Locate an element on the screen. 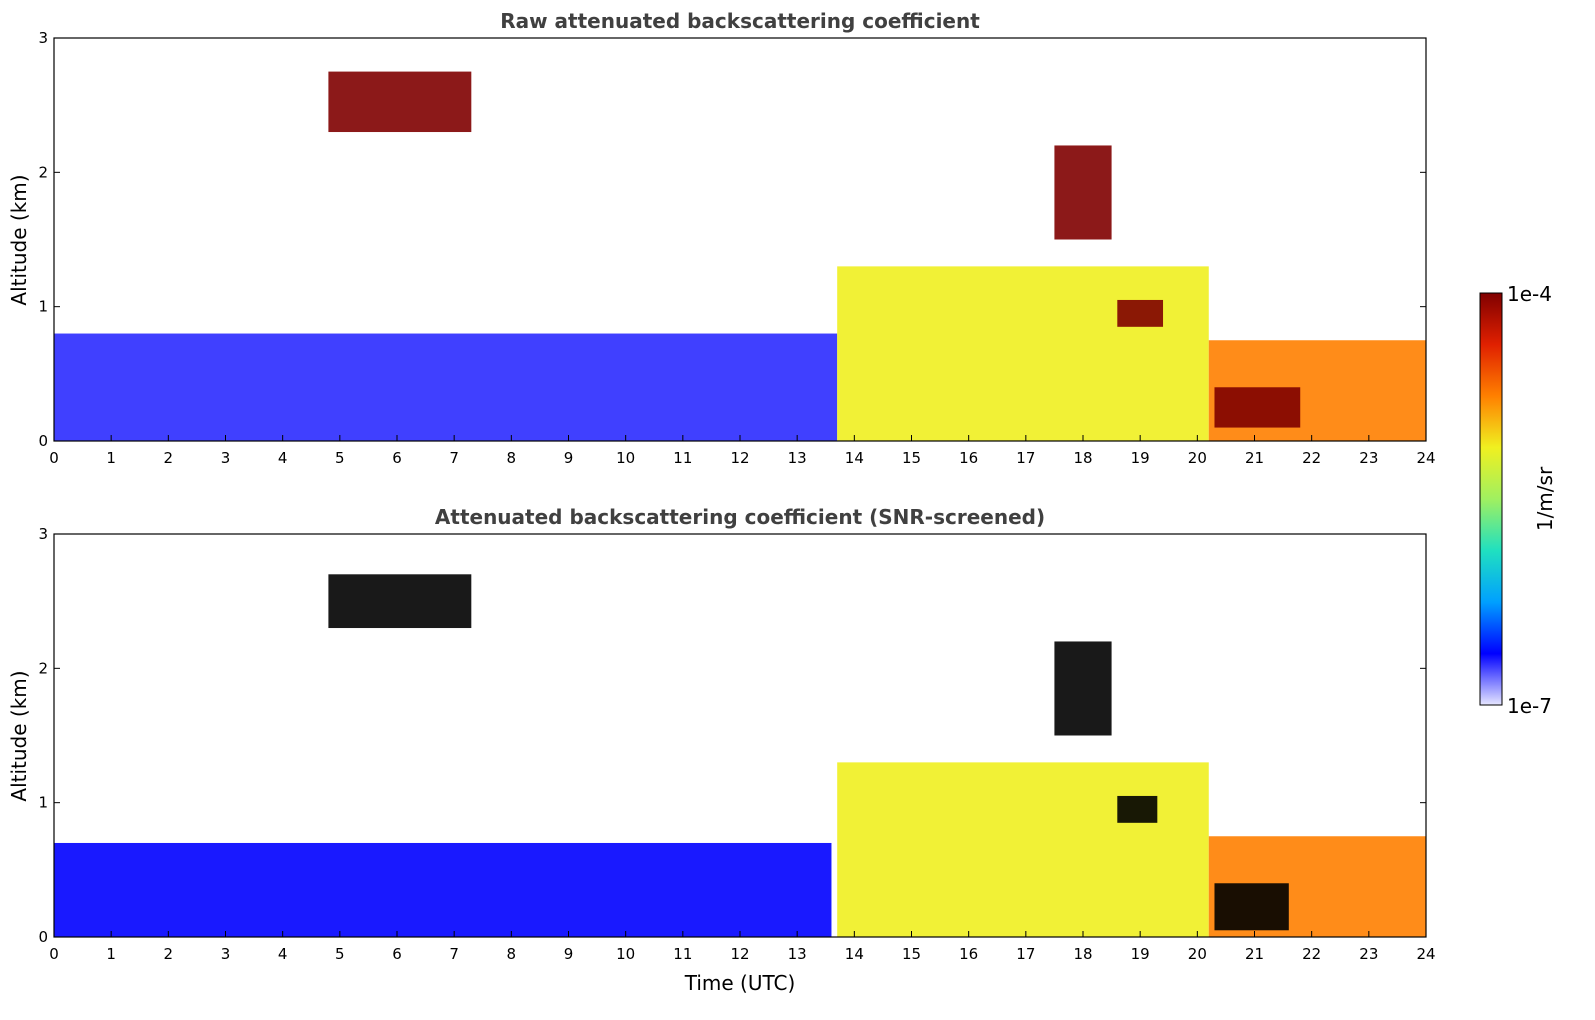 The image size is (1595, 1020). heatmap-feature-noise-boundary-layer is located at coordinates (446, 387).